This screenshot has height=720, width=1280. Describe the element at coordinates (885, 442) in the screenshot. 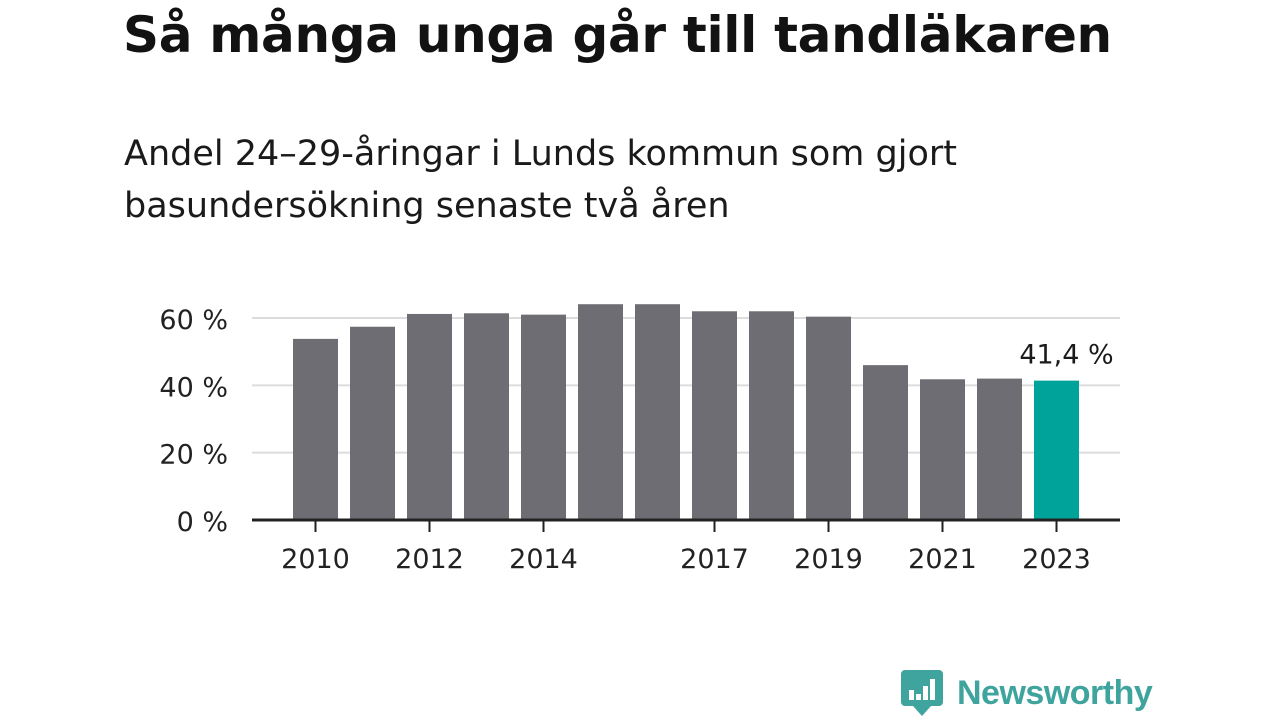

I see `bar-2020` at that location.